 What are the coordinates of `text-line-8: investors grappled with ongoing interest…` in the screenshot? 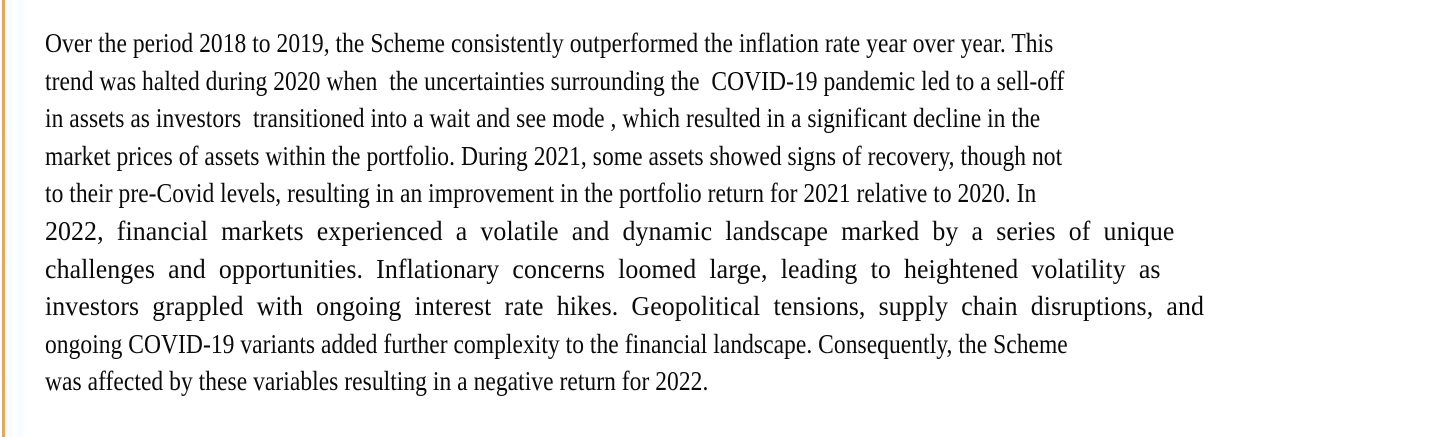 It's located at (624, 306).